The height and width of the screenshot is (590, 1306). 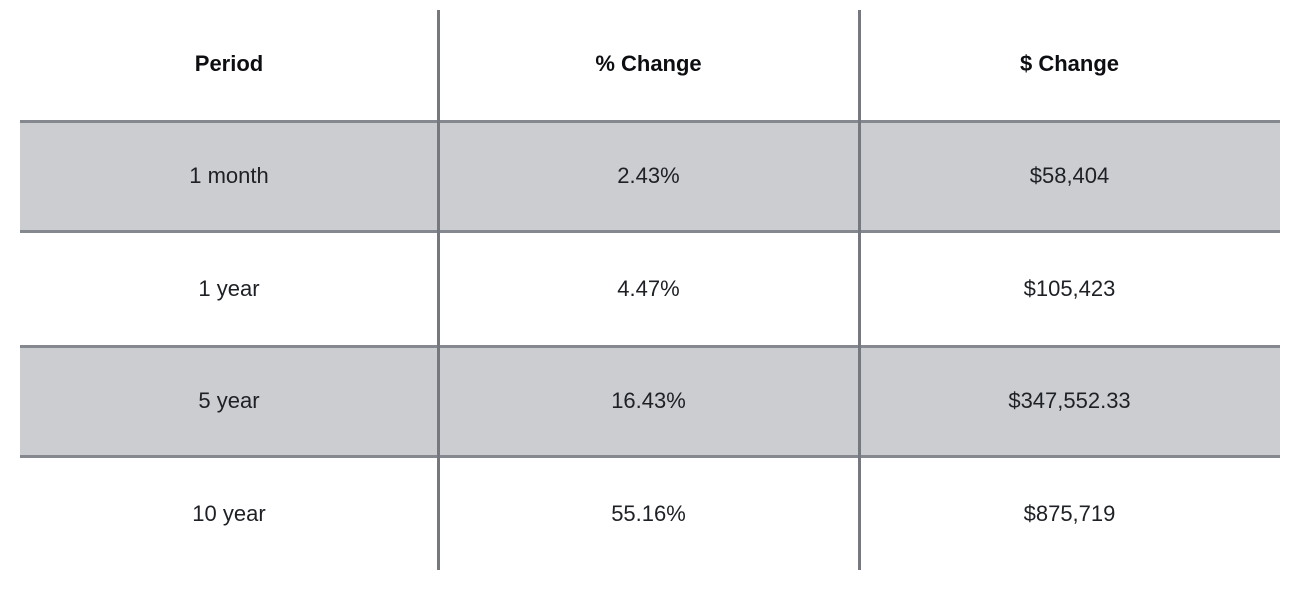 What do you see at coordinates (1069, 176) in the screenshot?
I see `cell-dollar-change: $58,404` at bounding box center [1069, 176].